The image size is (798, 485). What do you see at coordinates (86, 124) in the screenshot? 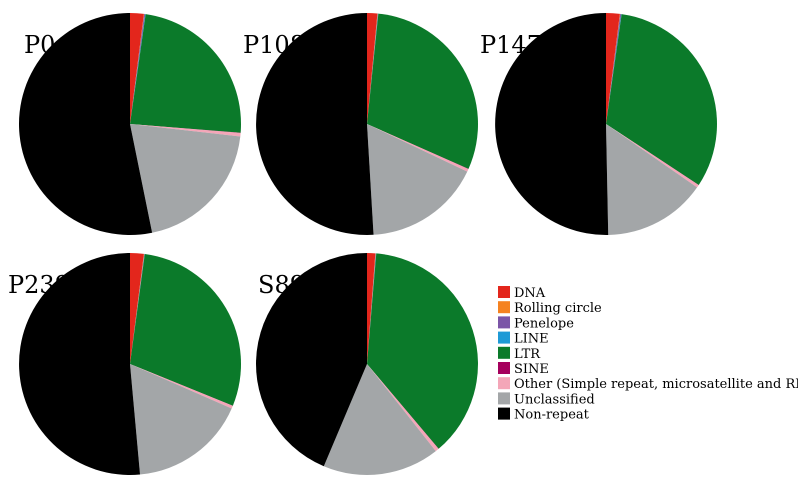
I see `slice-p0-non-repeat` at bounding box center [86, 124].